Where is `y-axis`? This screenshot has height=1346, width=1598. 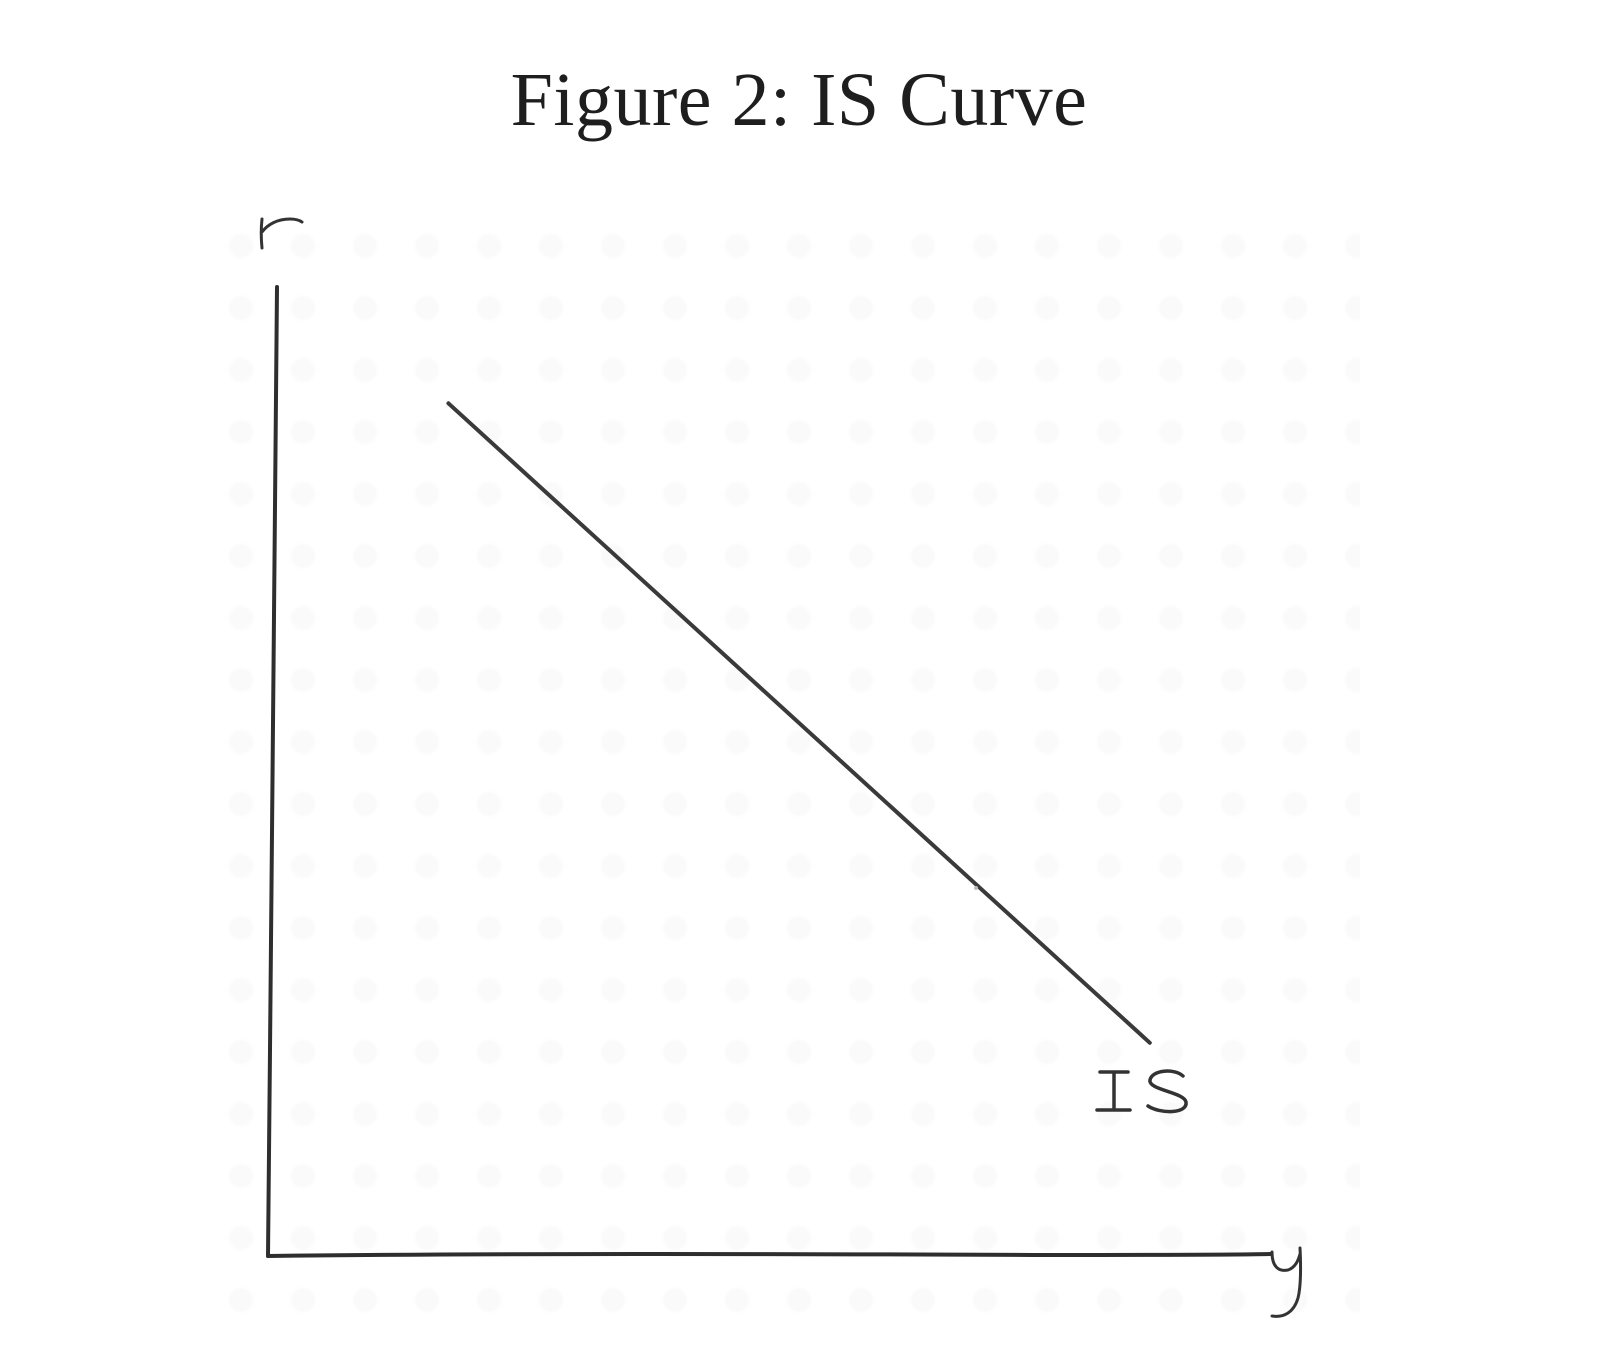 y-axis is located at coordinates (272, 771).